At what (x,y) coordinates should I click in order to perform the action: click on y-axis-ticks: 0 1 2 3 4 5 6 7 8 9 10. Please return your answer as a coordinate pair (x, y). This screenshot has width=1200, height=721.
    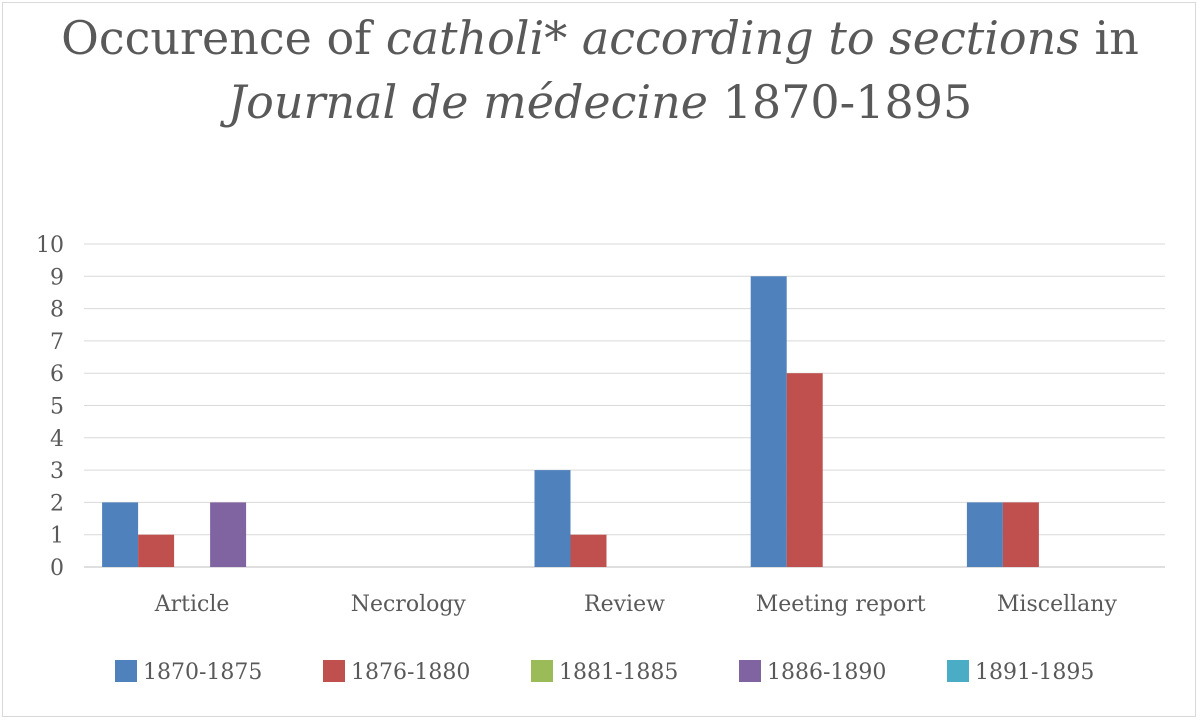
    Looking at the image, I should click on (50, 407).